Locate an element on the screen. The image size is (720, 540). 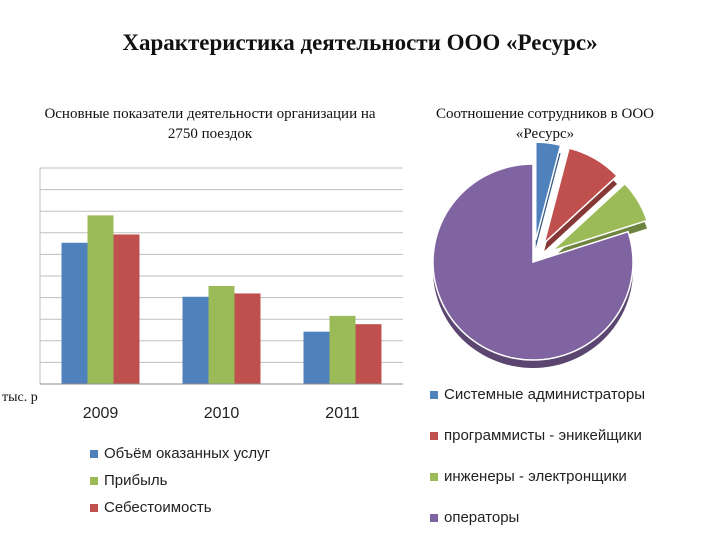
x-tick-label-2010: 2010 is located at coordinates (222, 413).